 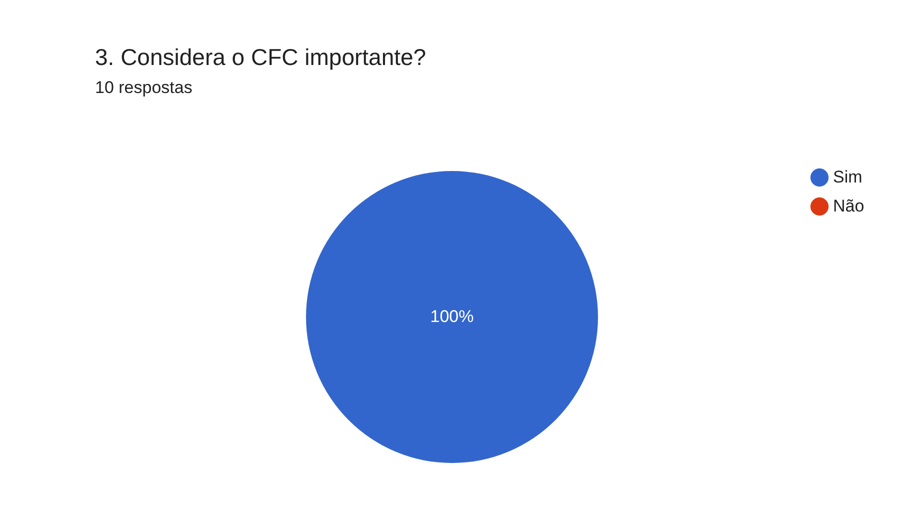 I want to click on chart-title: 3. Considera o CFC importante?, so click(x=260, y=57).